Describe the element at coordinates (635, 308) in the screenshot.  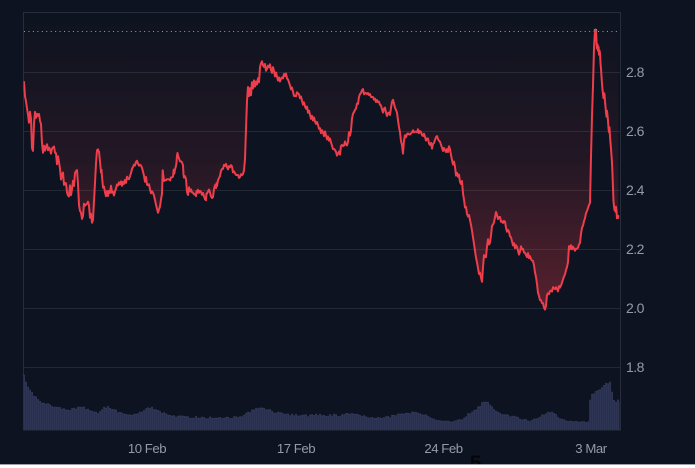
I see `svg-text: 2.0` at that location.